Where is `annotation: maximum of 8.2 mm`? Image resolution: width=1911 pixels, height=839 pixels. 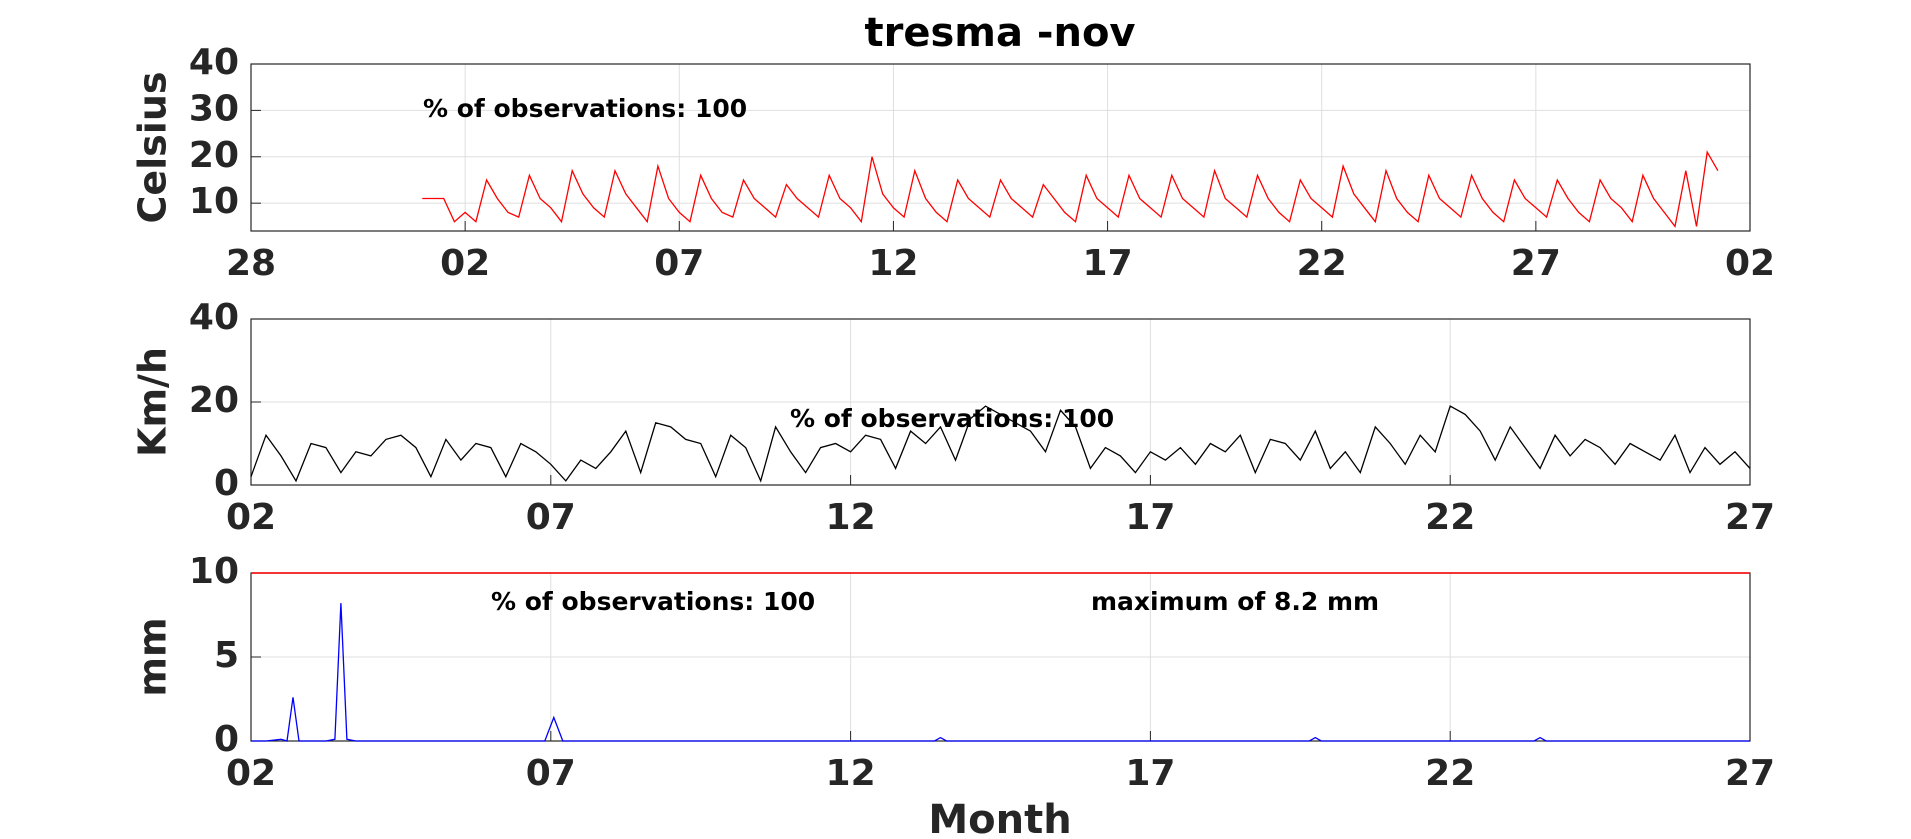
annotation: maximum of 8.2 mm is located at coordinates (1235, 601).